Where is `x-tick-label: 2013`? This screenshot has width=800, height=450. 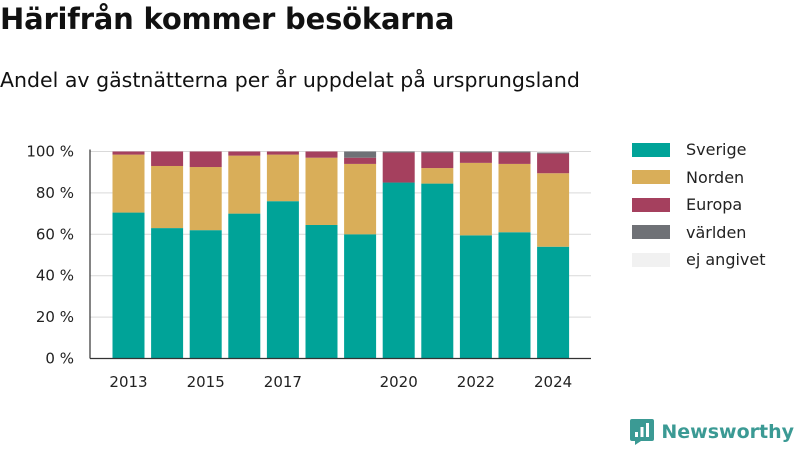 x-tick-label: 2013 is located at coordinates (128, 382).